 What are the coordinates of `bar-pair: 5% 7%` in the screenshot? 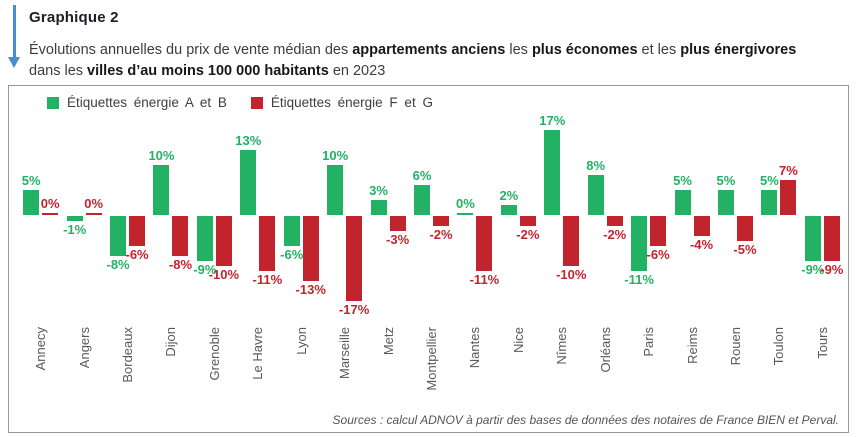 It's located at (778, 217).